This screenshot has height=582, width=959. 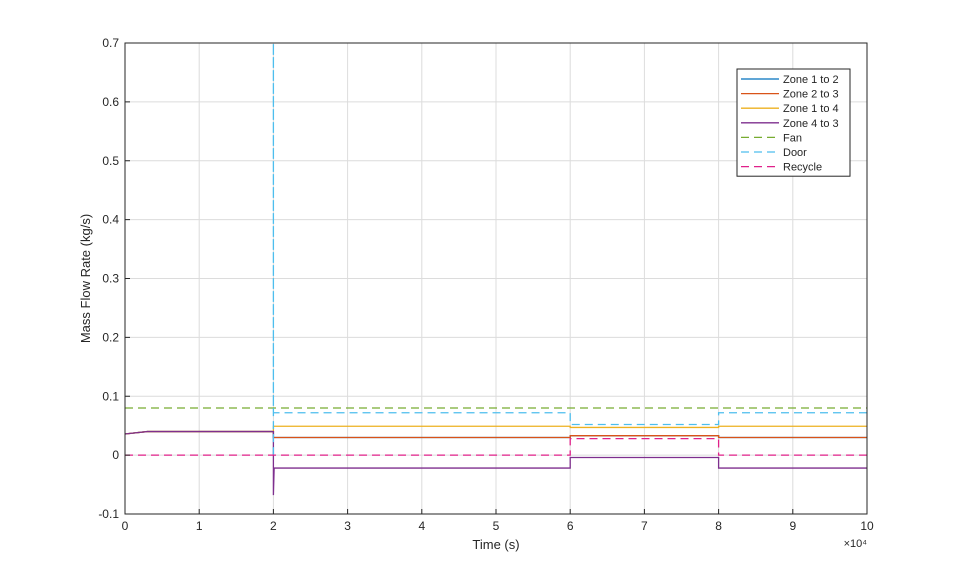 I want to click on x-tick-label: 10, so click(x=867, y=526).